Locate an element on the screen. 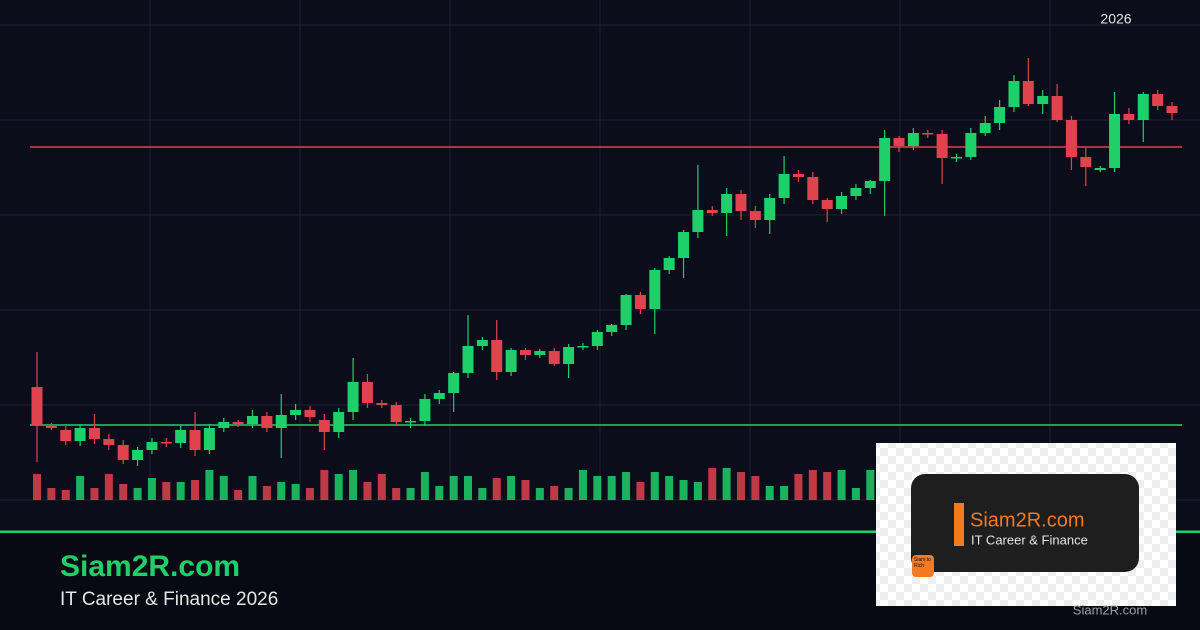 This screenshot has width=1200, height=630. icon-text-box: Siam to Rich is located at coordinates (922, 563).